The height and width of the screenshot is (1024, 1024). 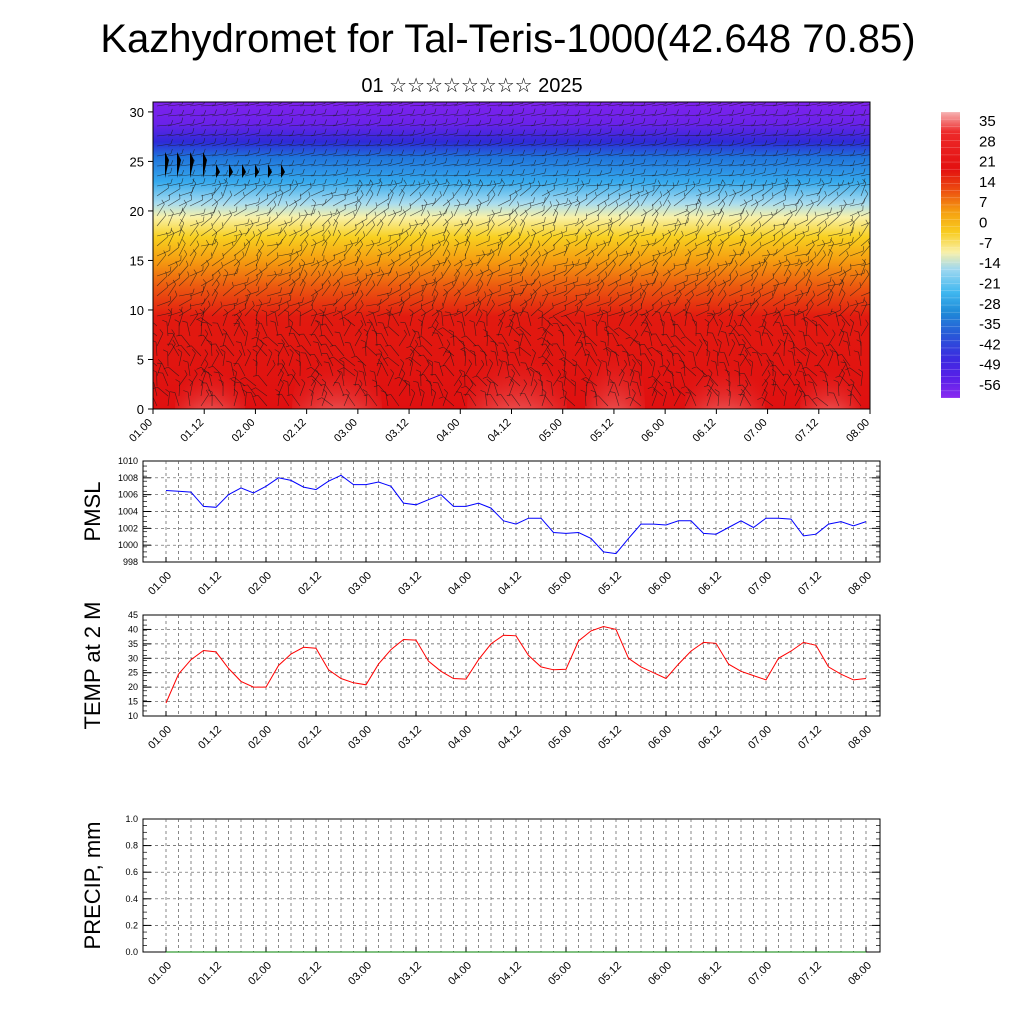 I want to click on colorbar-label: 0, so click(x=983, y=223).